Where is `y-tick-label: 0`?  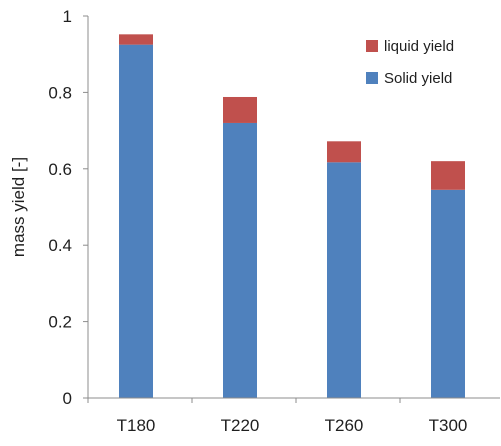 y-tick-label: 0 is located at coordinates (67, 398).